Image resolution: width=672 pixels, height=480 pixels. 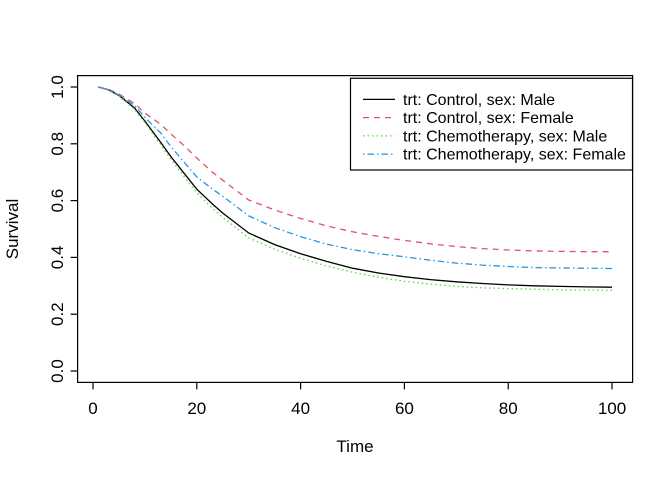 I want to click on x-axis-title: Time, so click(x=354, y=446).